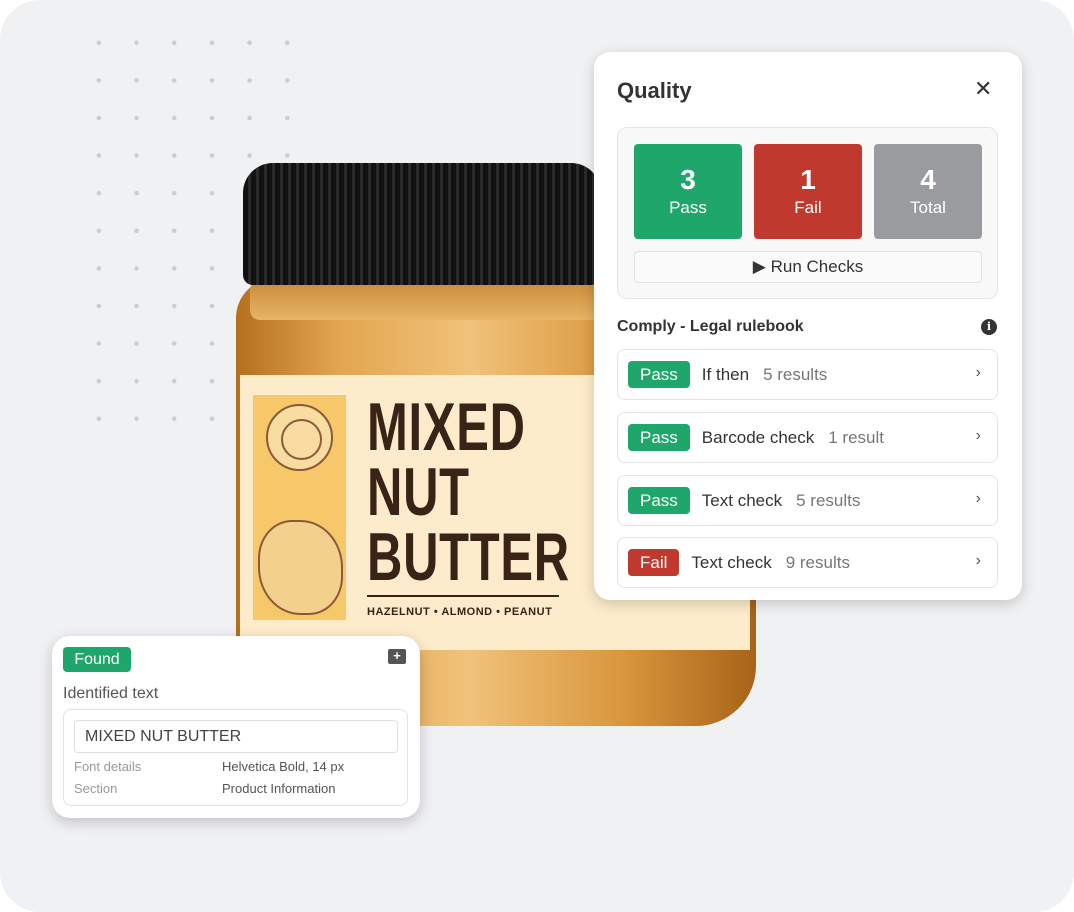 The height and width of the screenshot is (912, 1074). I want to click on identified-heading: Identified text, so click(111, 693).